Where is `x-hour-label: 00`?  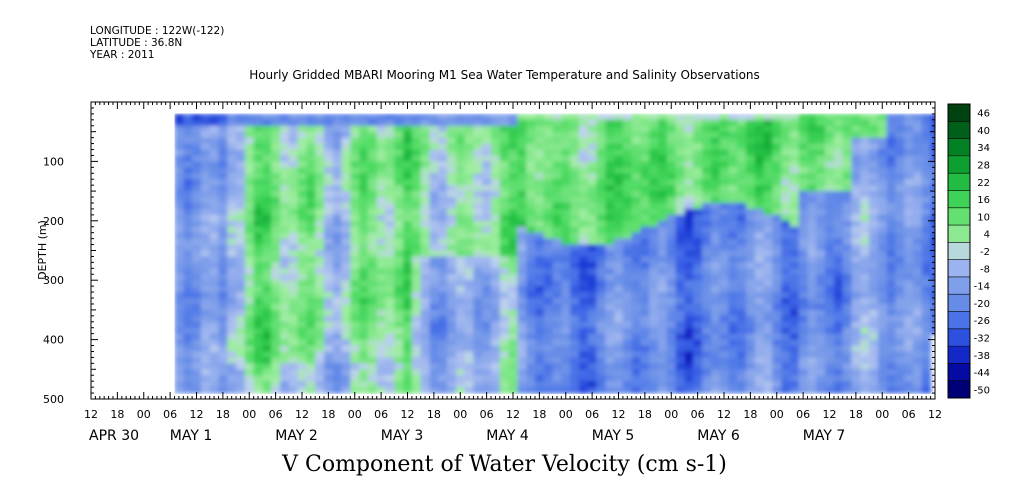
x-hour-label: 00 is located at coordinates (249, 414).